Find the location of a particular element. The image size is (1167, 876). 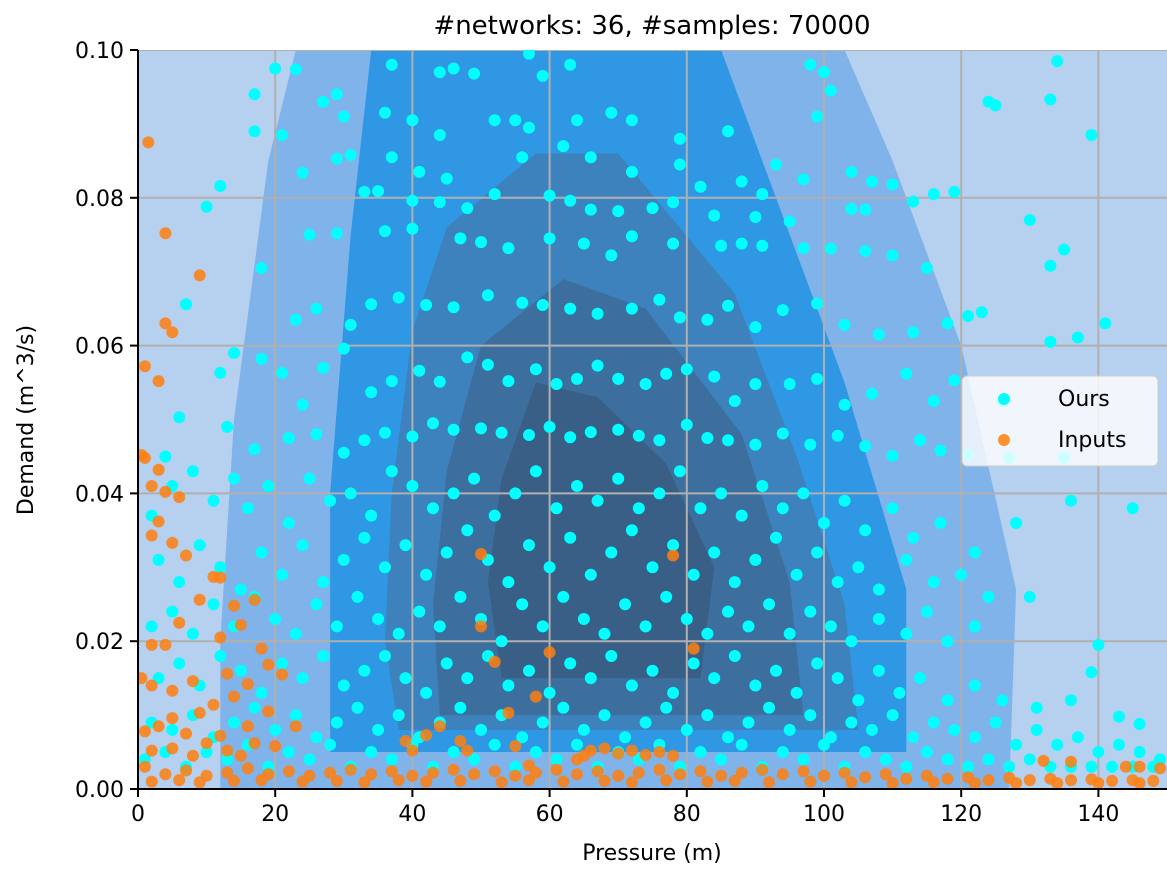

legend-marker-ours is located at coordinates (1004, 399).